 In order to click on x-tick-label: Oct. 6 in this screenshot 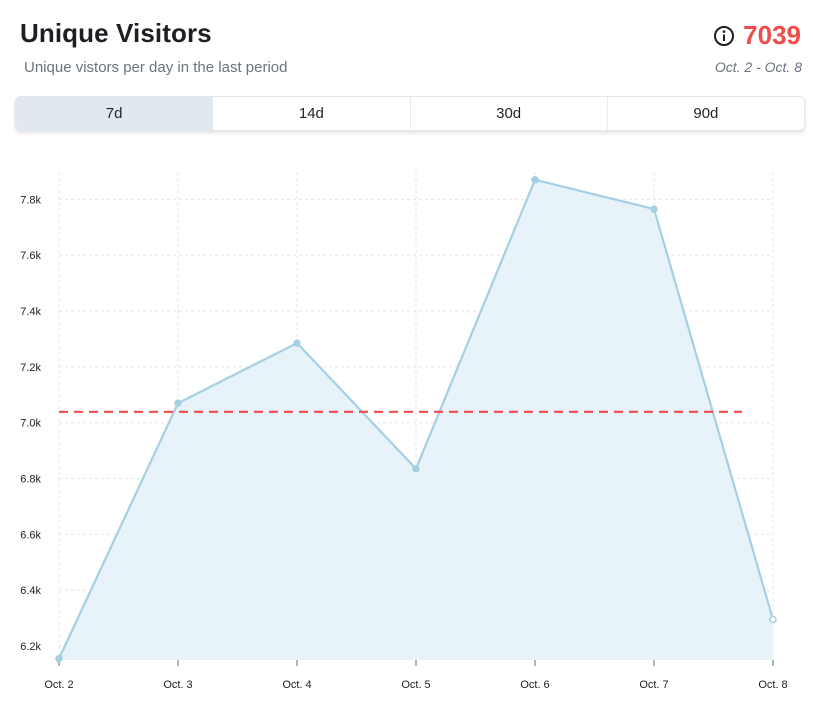, I will do `click(534, 685)`.